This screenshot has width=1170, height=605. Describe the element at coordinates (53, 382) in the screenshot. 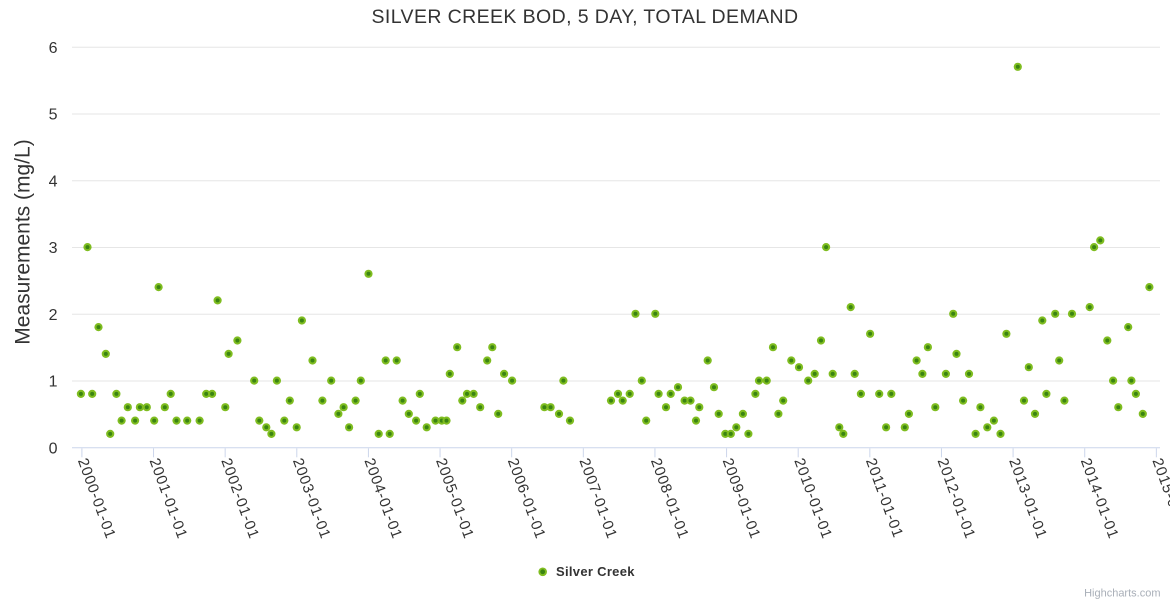

I see `svg-text: 1` at that location.